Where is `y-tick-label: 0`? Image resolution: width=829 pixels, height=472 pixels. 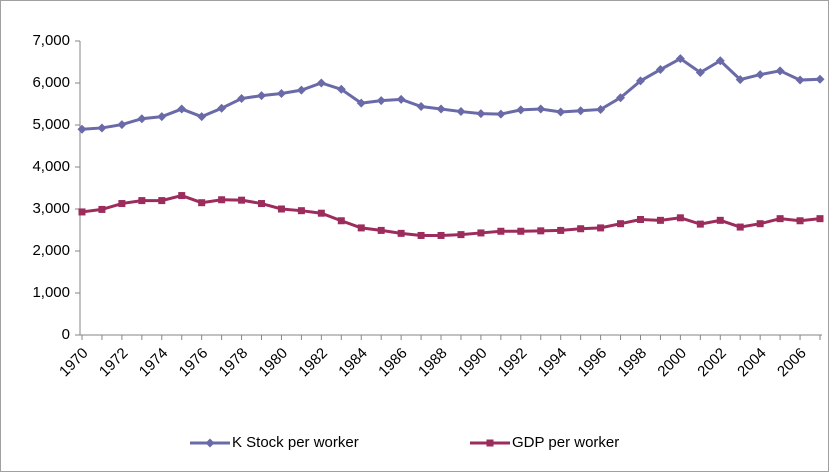
y-tick-label: 0 is located at coordinates (66, 334).